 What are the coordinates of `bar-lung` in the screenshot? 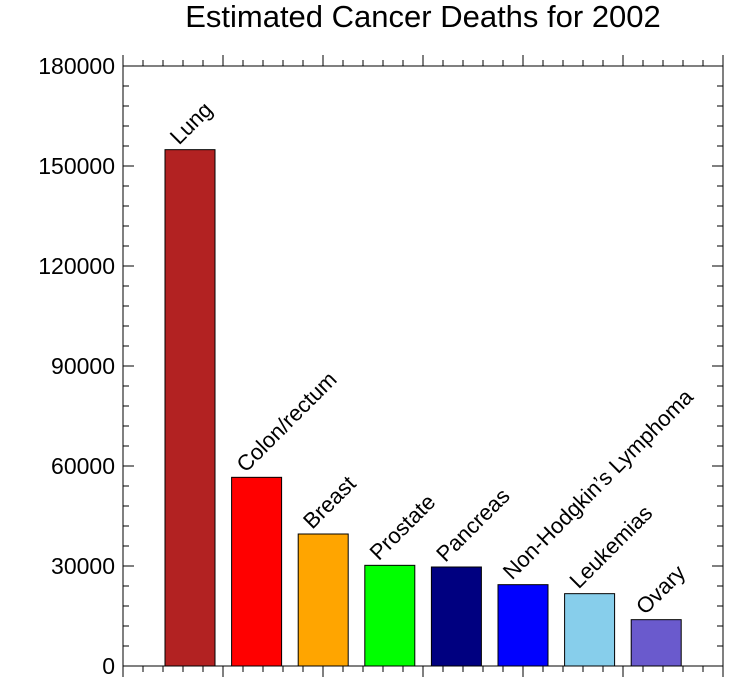 It's located at (190, 408).